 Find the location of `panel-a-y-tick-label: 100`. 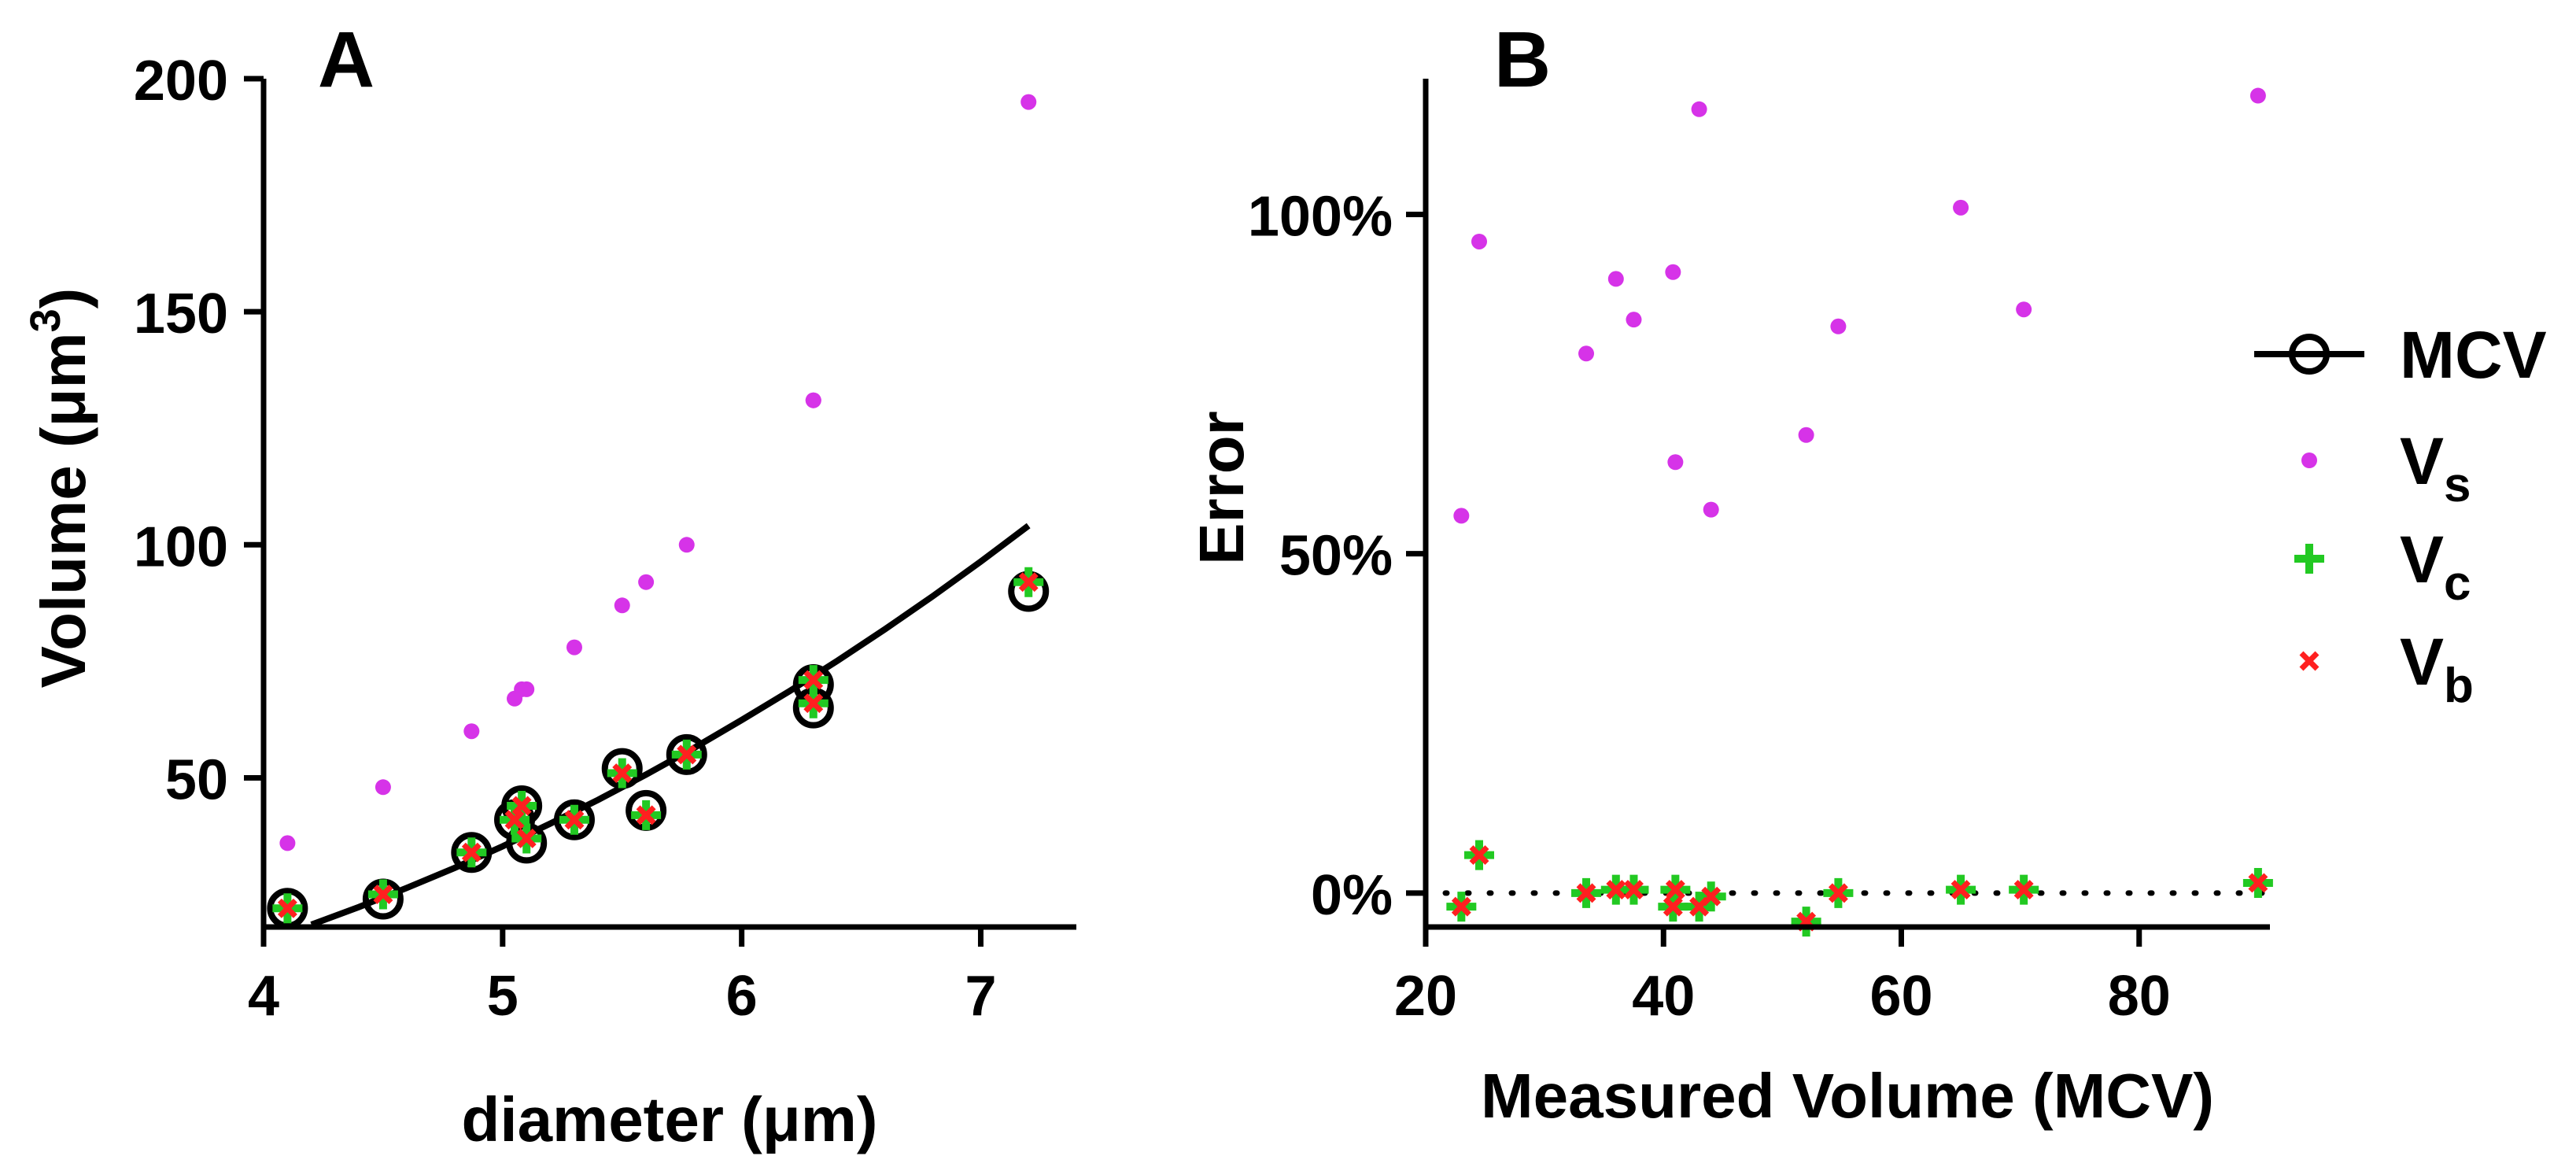

panel-a-y-tick-label: 100 is located at coordinates (181, 546).